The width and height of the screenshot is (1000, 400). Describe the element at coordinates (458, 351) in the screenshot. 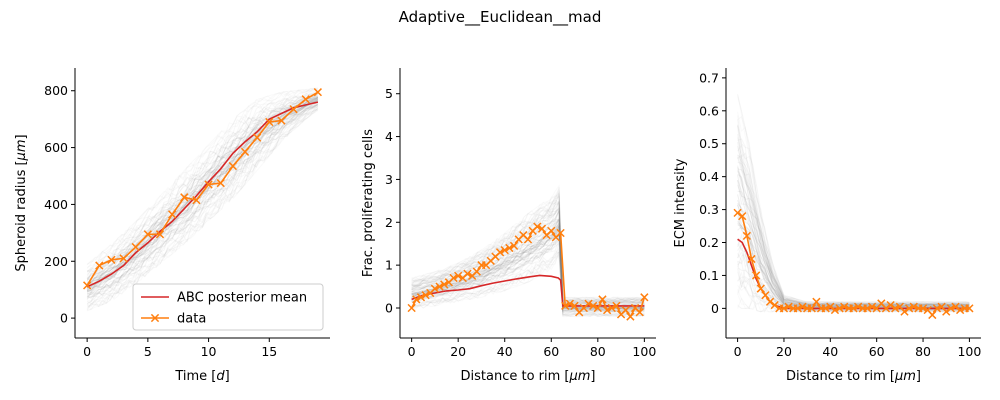

I see `x-tick-label: 20` at that location.